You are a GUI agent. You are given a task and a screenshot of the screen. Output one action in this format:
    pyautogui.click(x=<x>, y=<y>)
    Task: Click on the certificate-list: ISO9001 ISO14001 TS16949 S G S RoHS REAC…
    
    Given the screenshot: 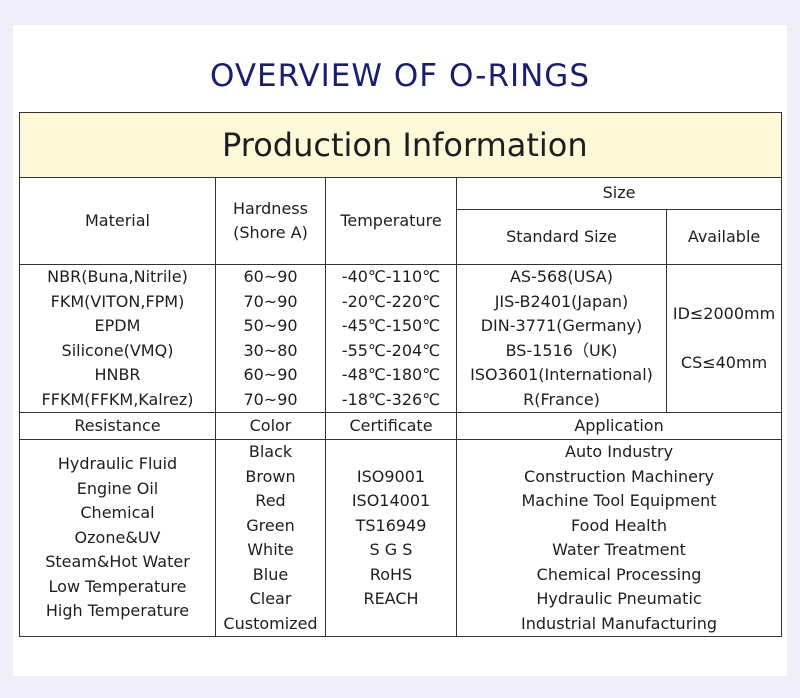 What is the action you would take?
    pyautogui.click(x=391, y=538)
    